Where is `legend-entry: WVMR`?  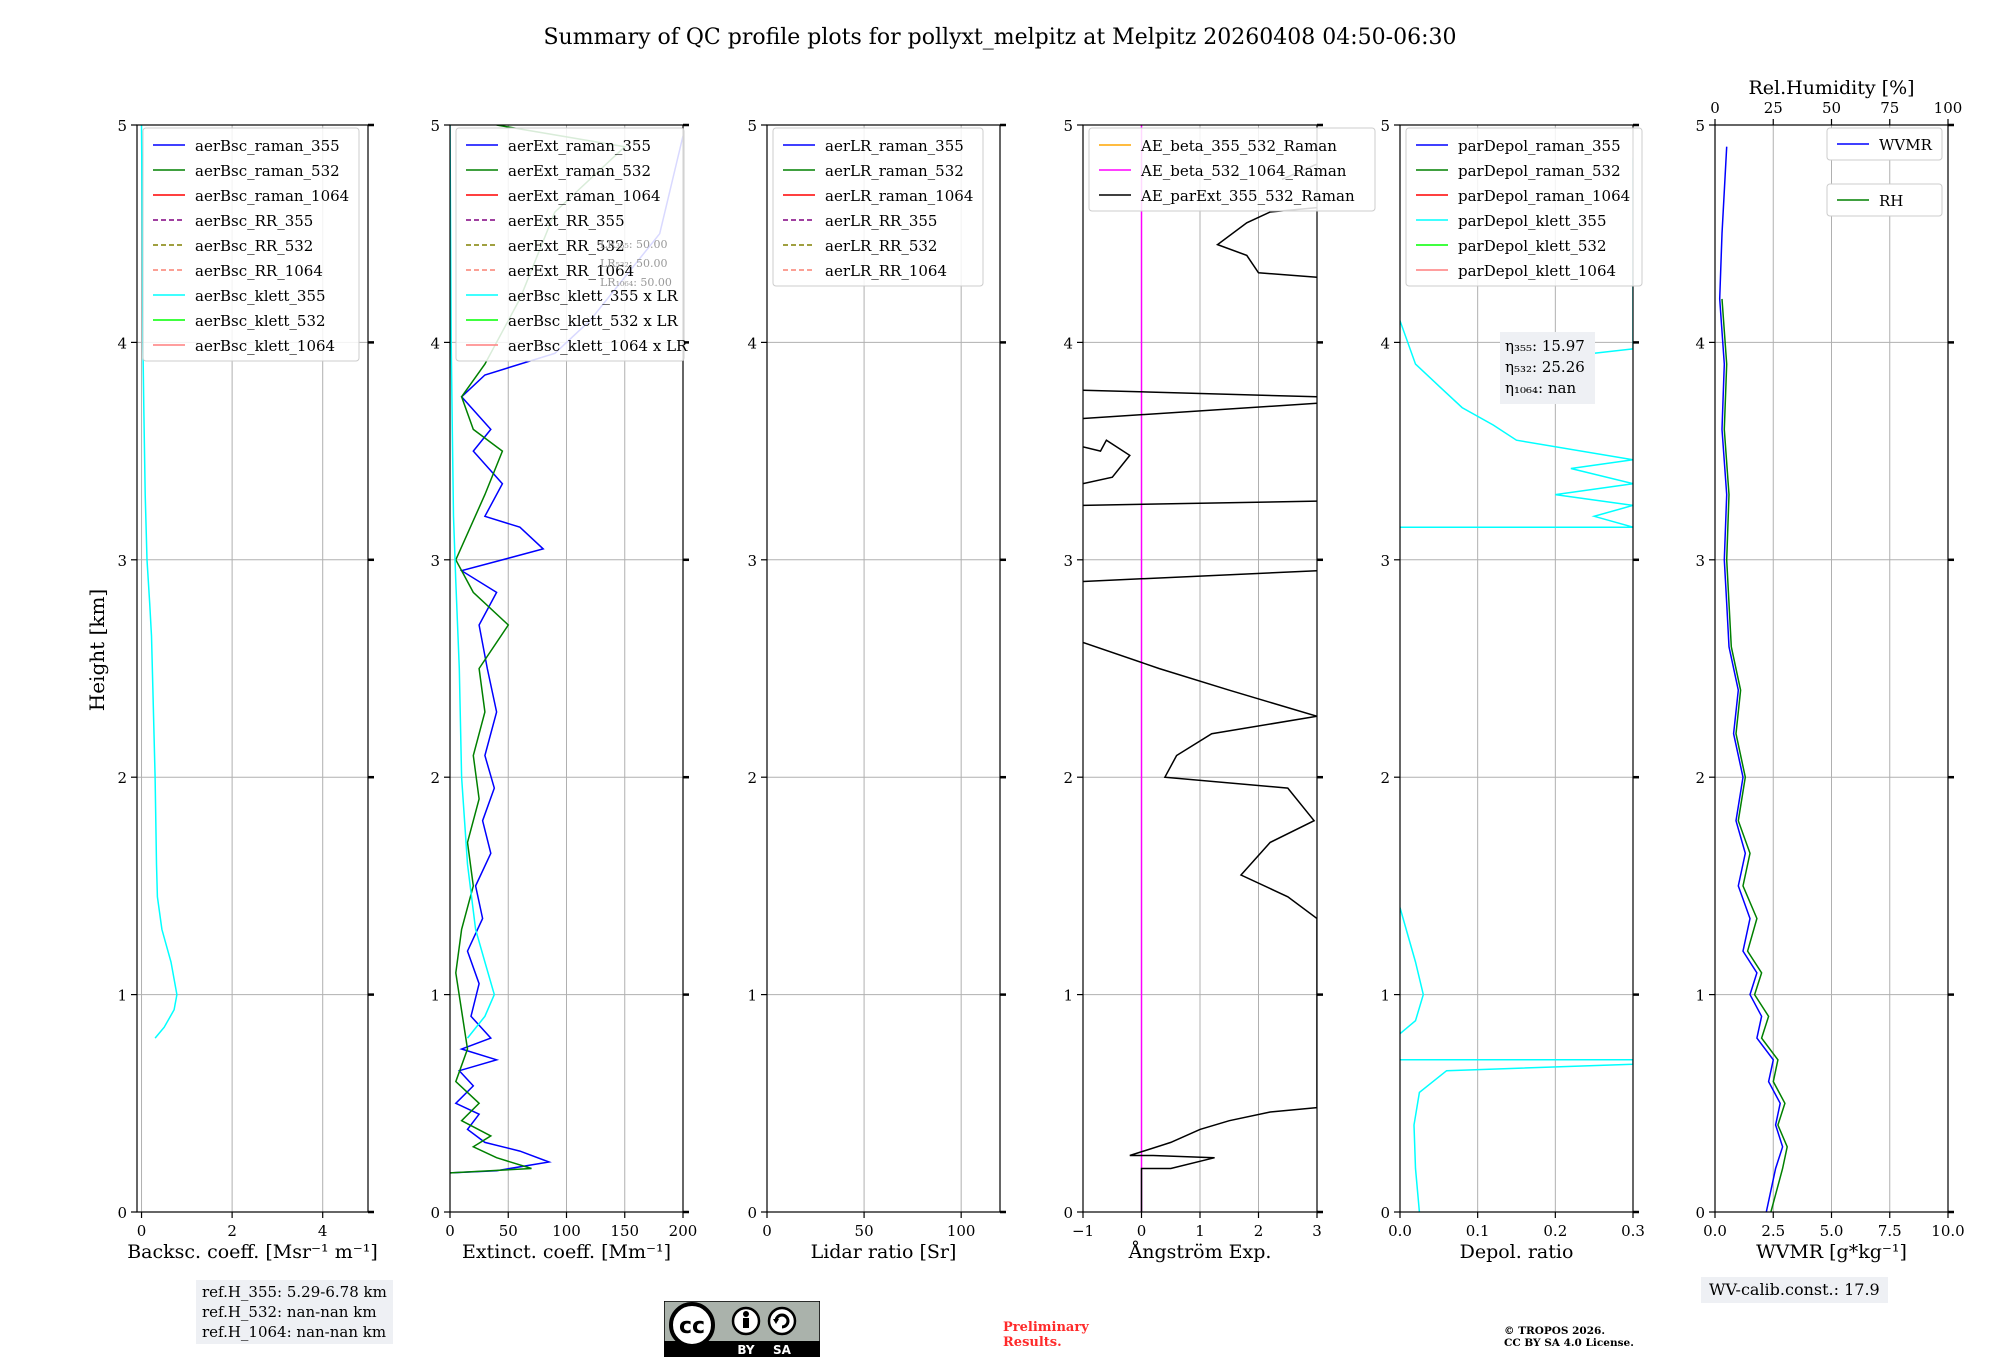
legend-entry: WVMR is located at coordinates (1884, 144).